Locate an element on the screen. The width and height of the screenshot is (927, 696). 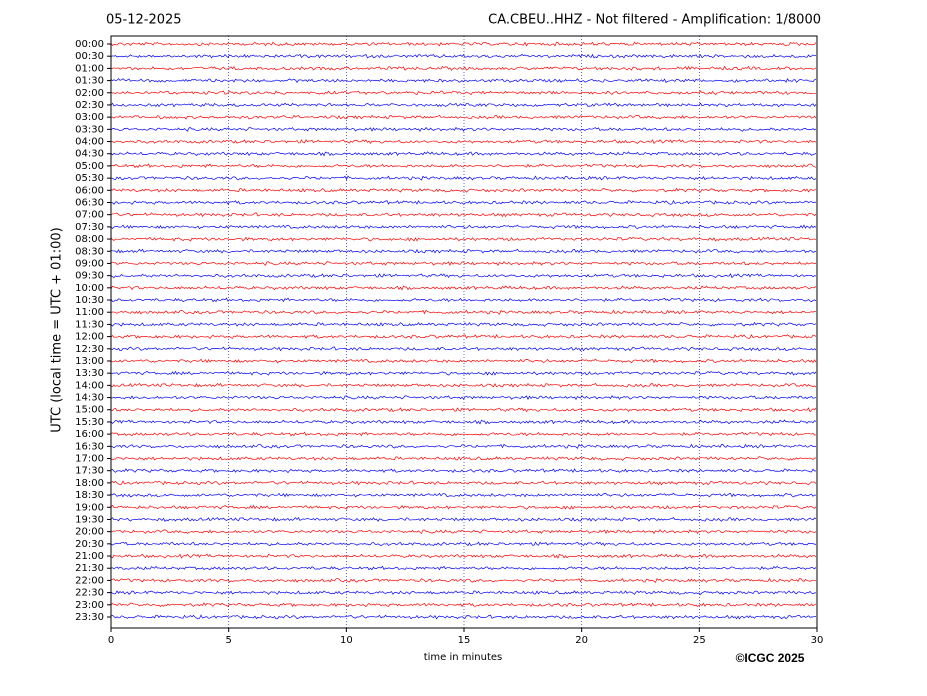
y-tick-label: 18:00 is located at coordinates (89, 483).